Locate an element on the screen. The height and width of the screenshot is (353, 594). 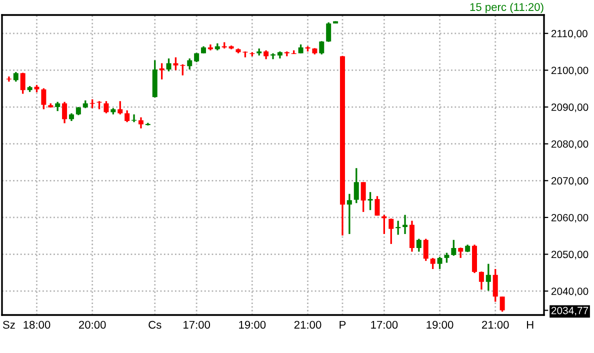
chart-subtitle: 15 perc (11:20) is located at coordinates (507, 8).